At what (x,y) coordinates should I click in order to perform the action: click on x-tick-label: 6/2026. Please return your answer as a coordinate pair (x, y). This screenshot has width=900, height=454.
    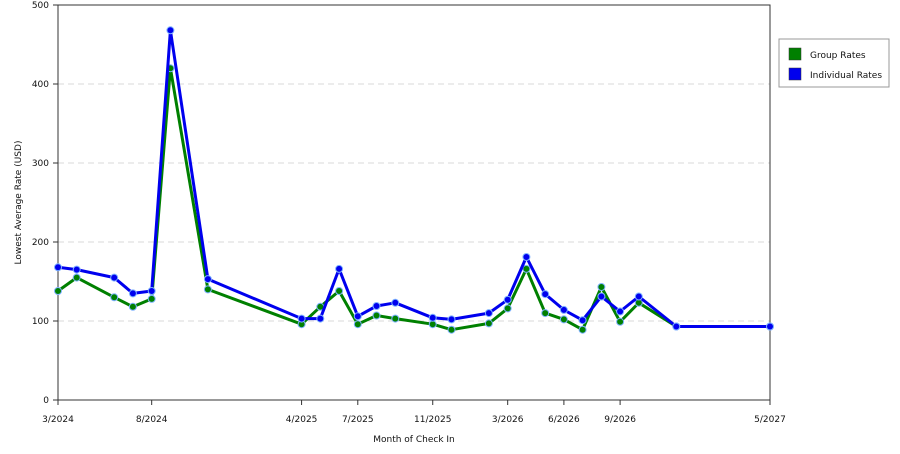
    Looking at the image, I should click on (564, 420).